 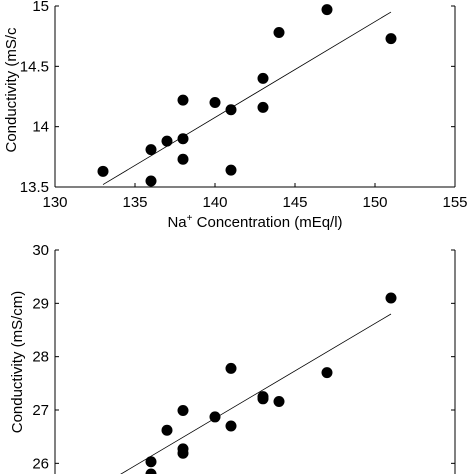 What do you see at coordinates (17, 362) in the screenshot?
I see `y-axis-title: Conductivity (mS/cm)` at bounding box center [17, 362].